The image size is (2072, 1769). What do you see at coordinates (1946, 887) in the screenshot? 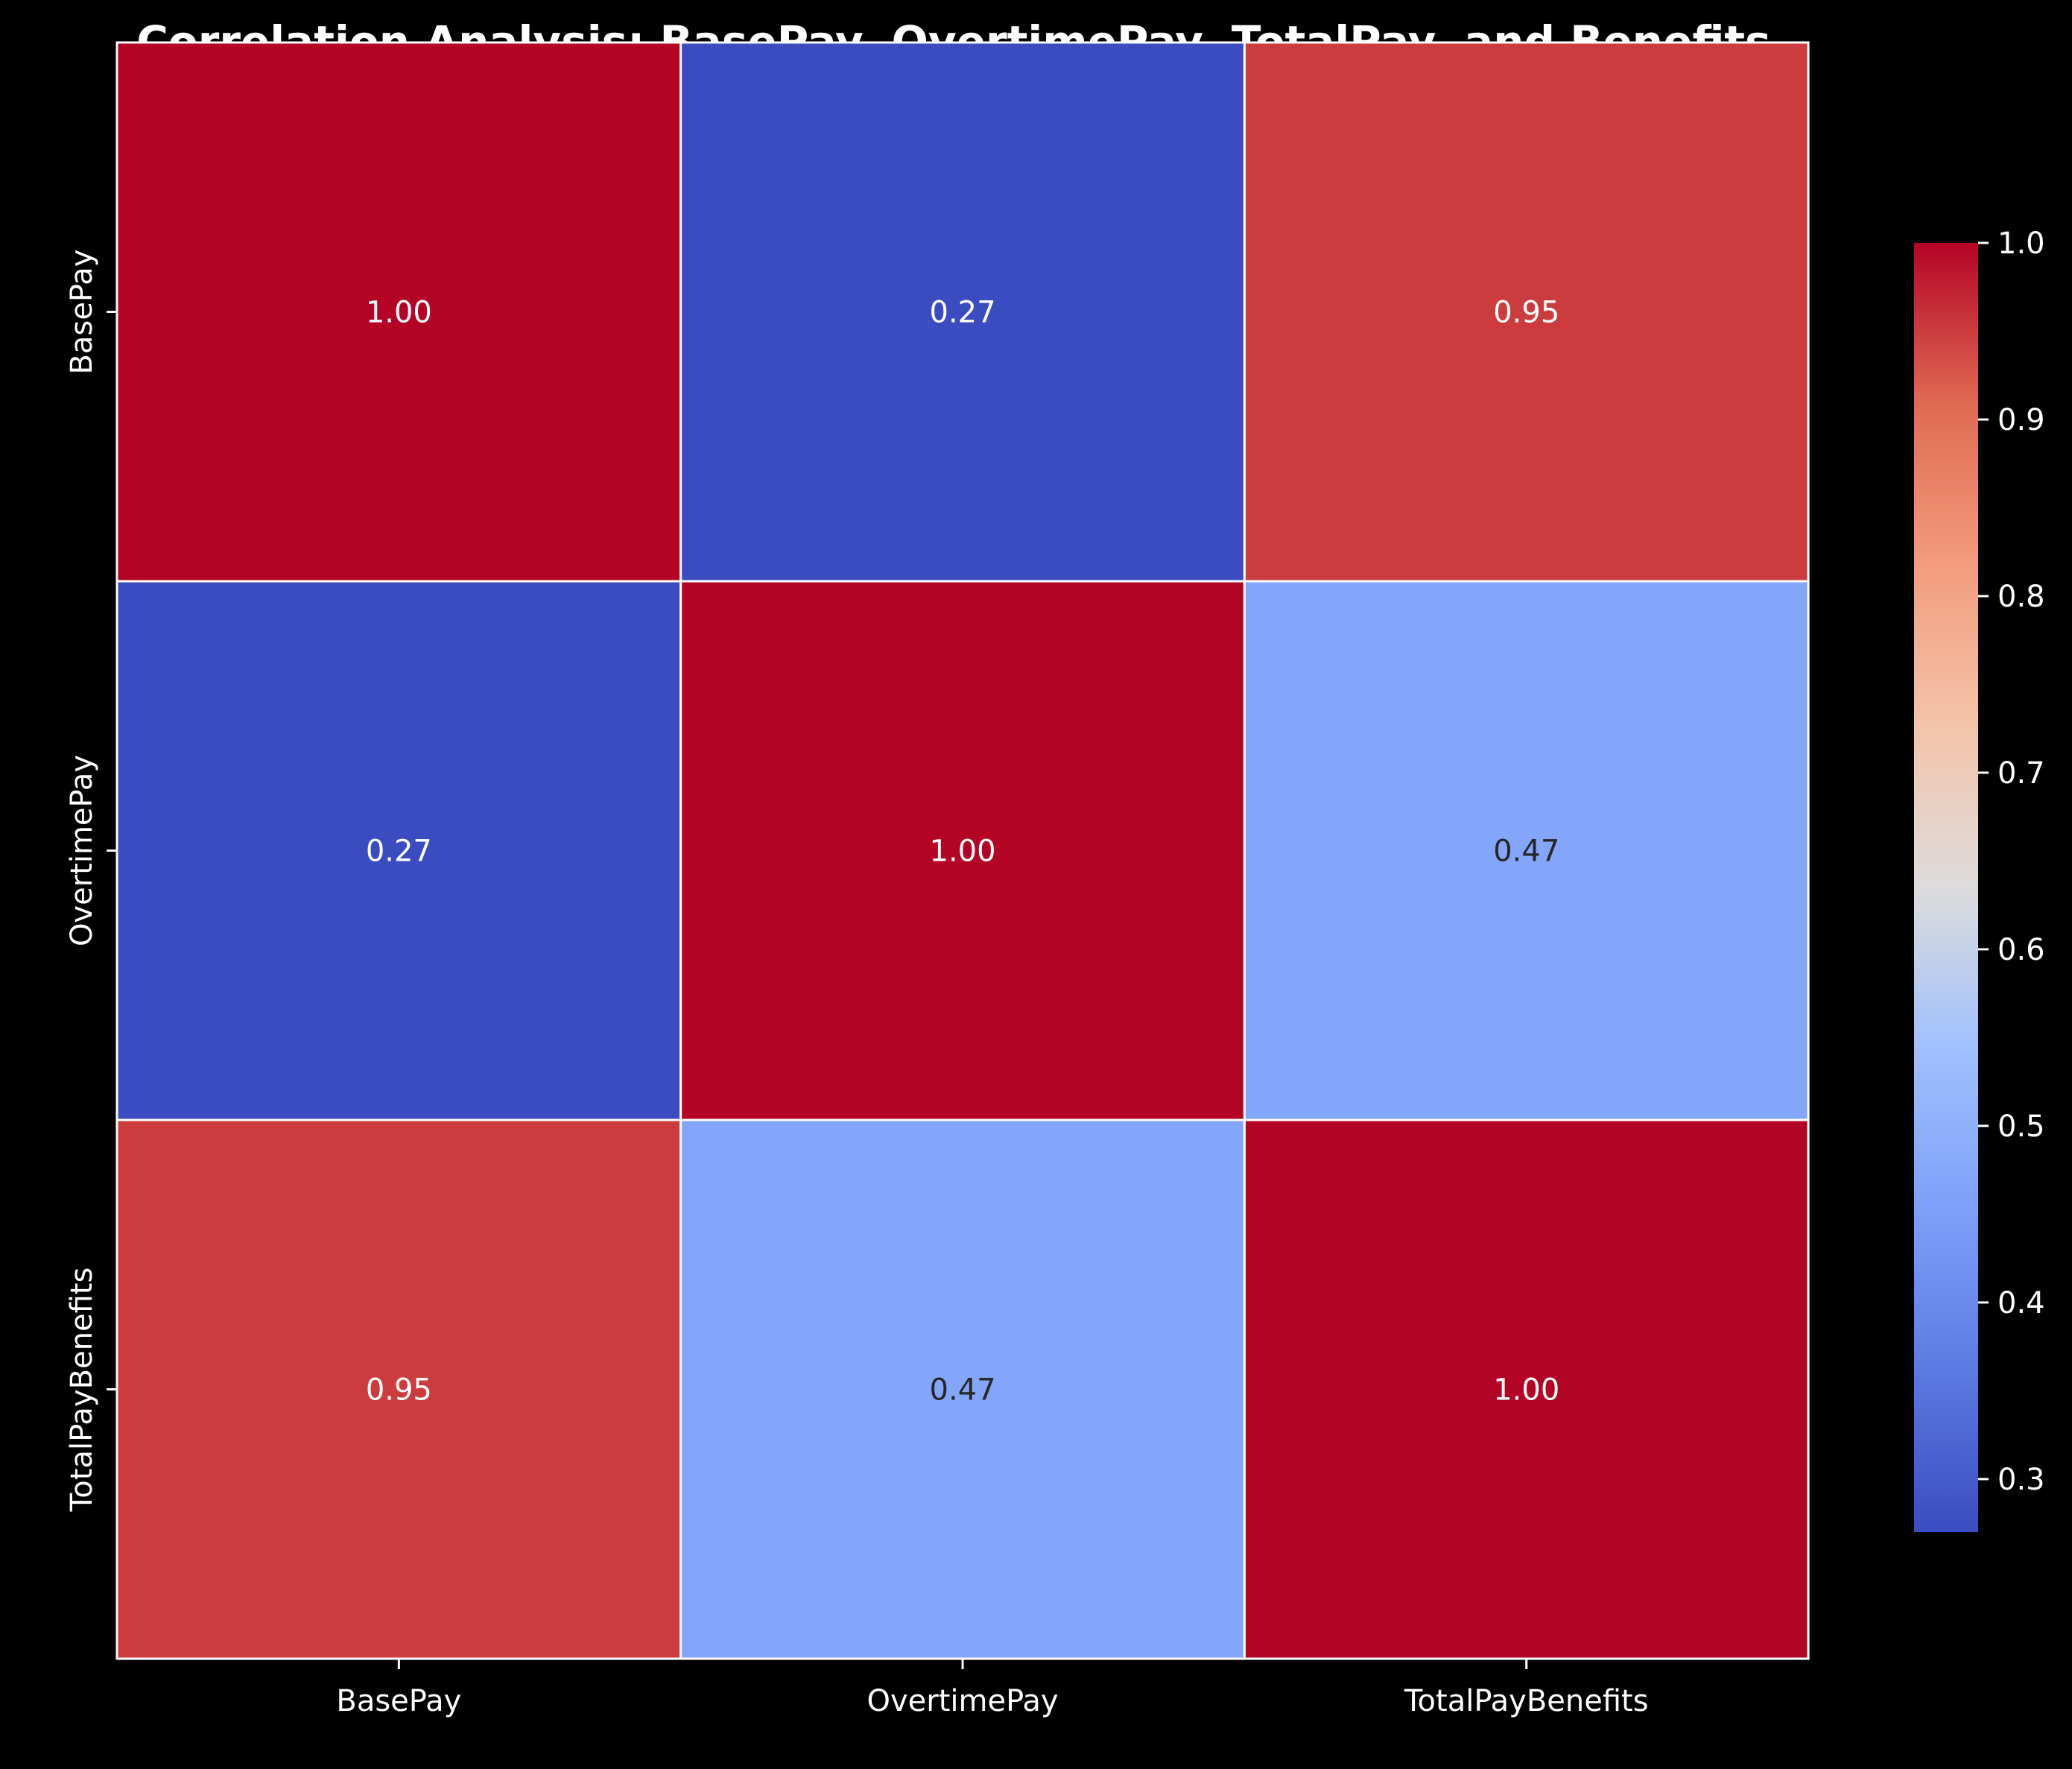
I see `colorbar-gradient` at bounding box center [1946, 887].